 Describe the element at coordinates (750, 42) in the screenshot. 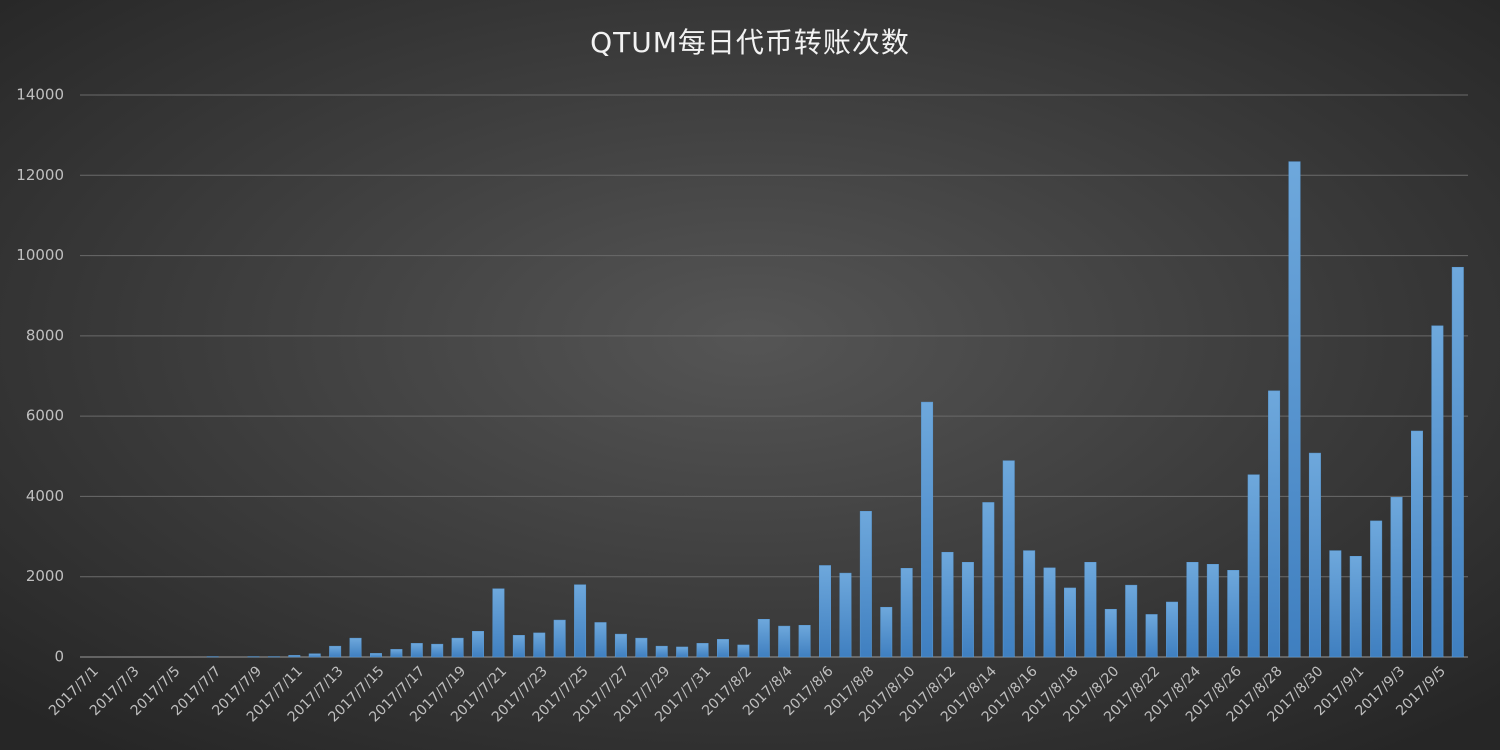

I see `chart-title: QTUM每日代币转账次数` at that location.